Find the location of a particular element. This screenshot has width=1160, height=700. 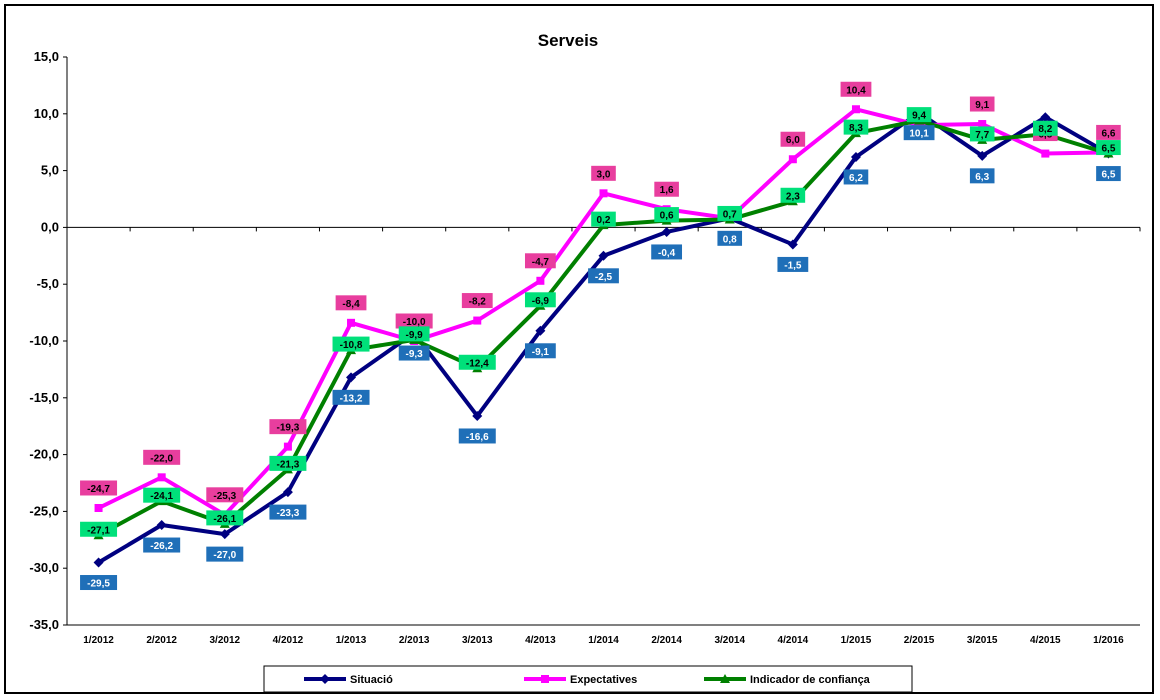

x-tick-label: 1/2014 is located at coordinates (603, 640).